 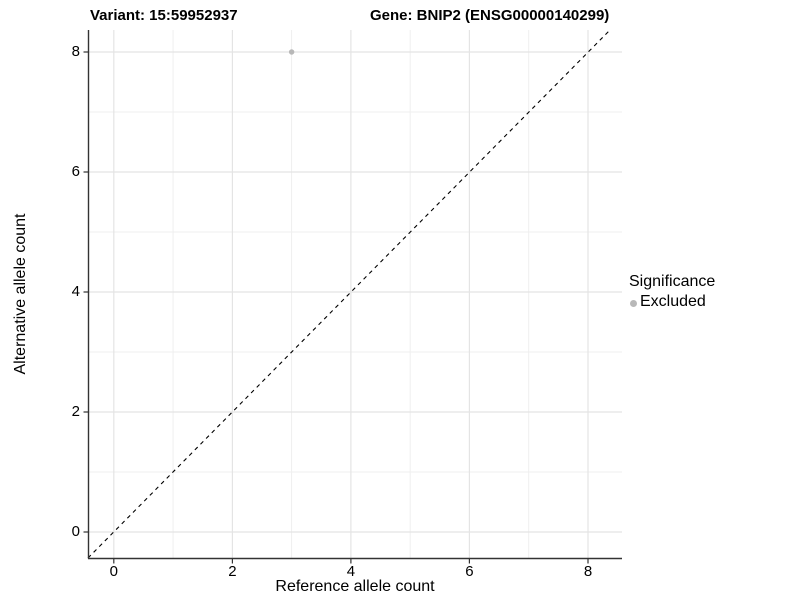 I want to click on x-axis-tick-marks, so click(x=351, y=561).